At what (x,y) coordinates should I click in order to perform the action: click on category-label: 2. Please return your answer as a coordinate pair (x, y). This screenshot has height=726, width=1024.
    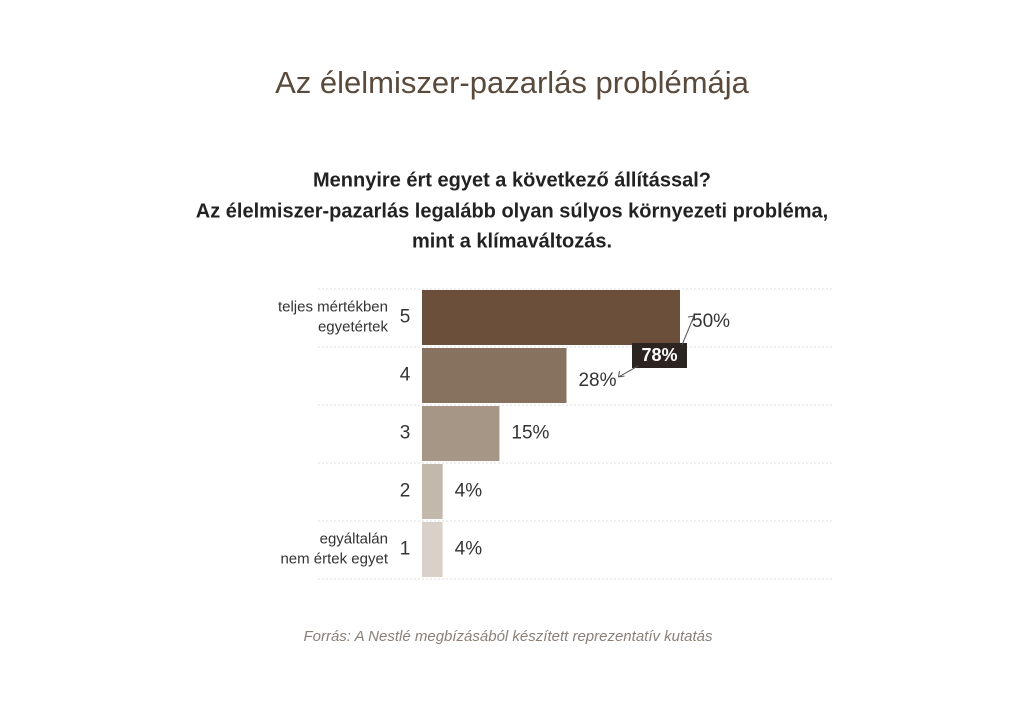
    Looking at the image, I should click on (405, 491).